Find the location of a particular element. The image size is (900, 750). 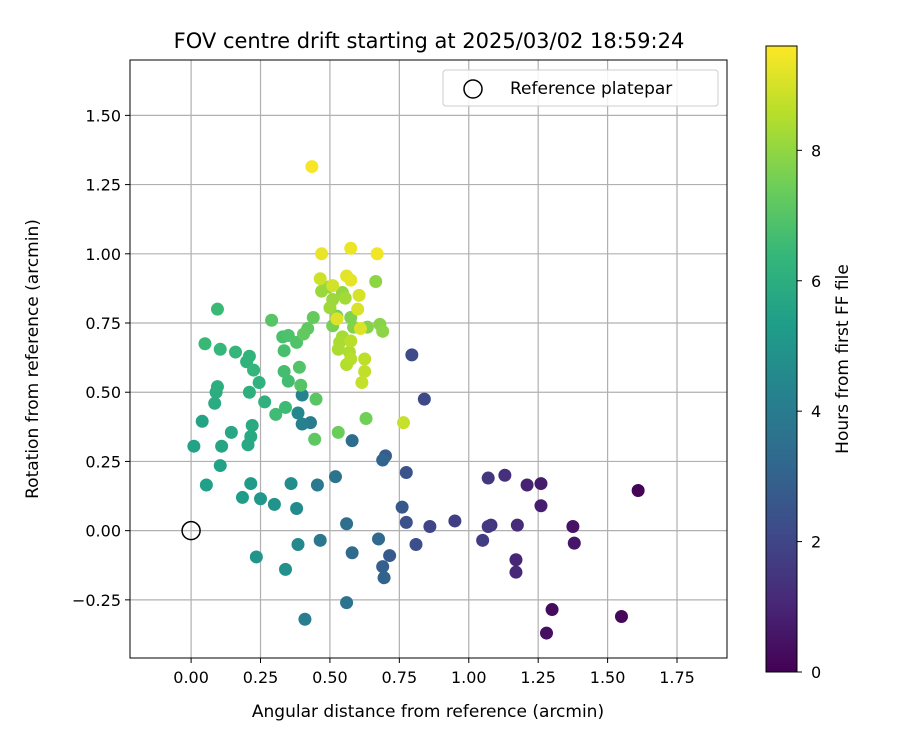

legend-box is located at coordinates (580, 88).